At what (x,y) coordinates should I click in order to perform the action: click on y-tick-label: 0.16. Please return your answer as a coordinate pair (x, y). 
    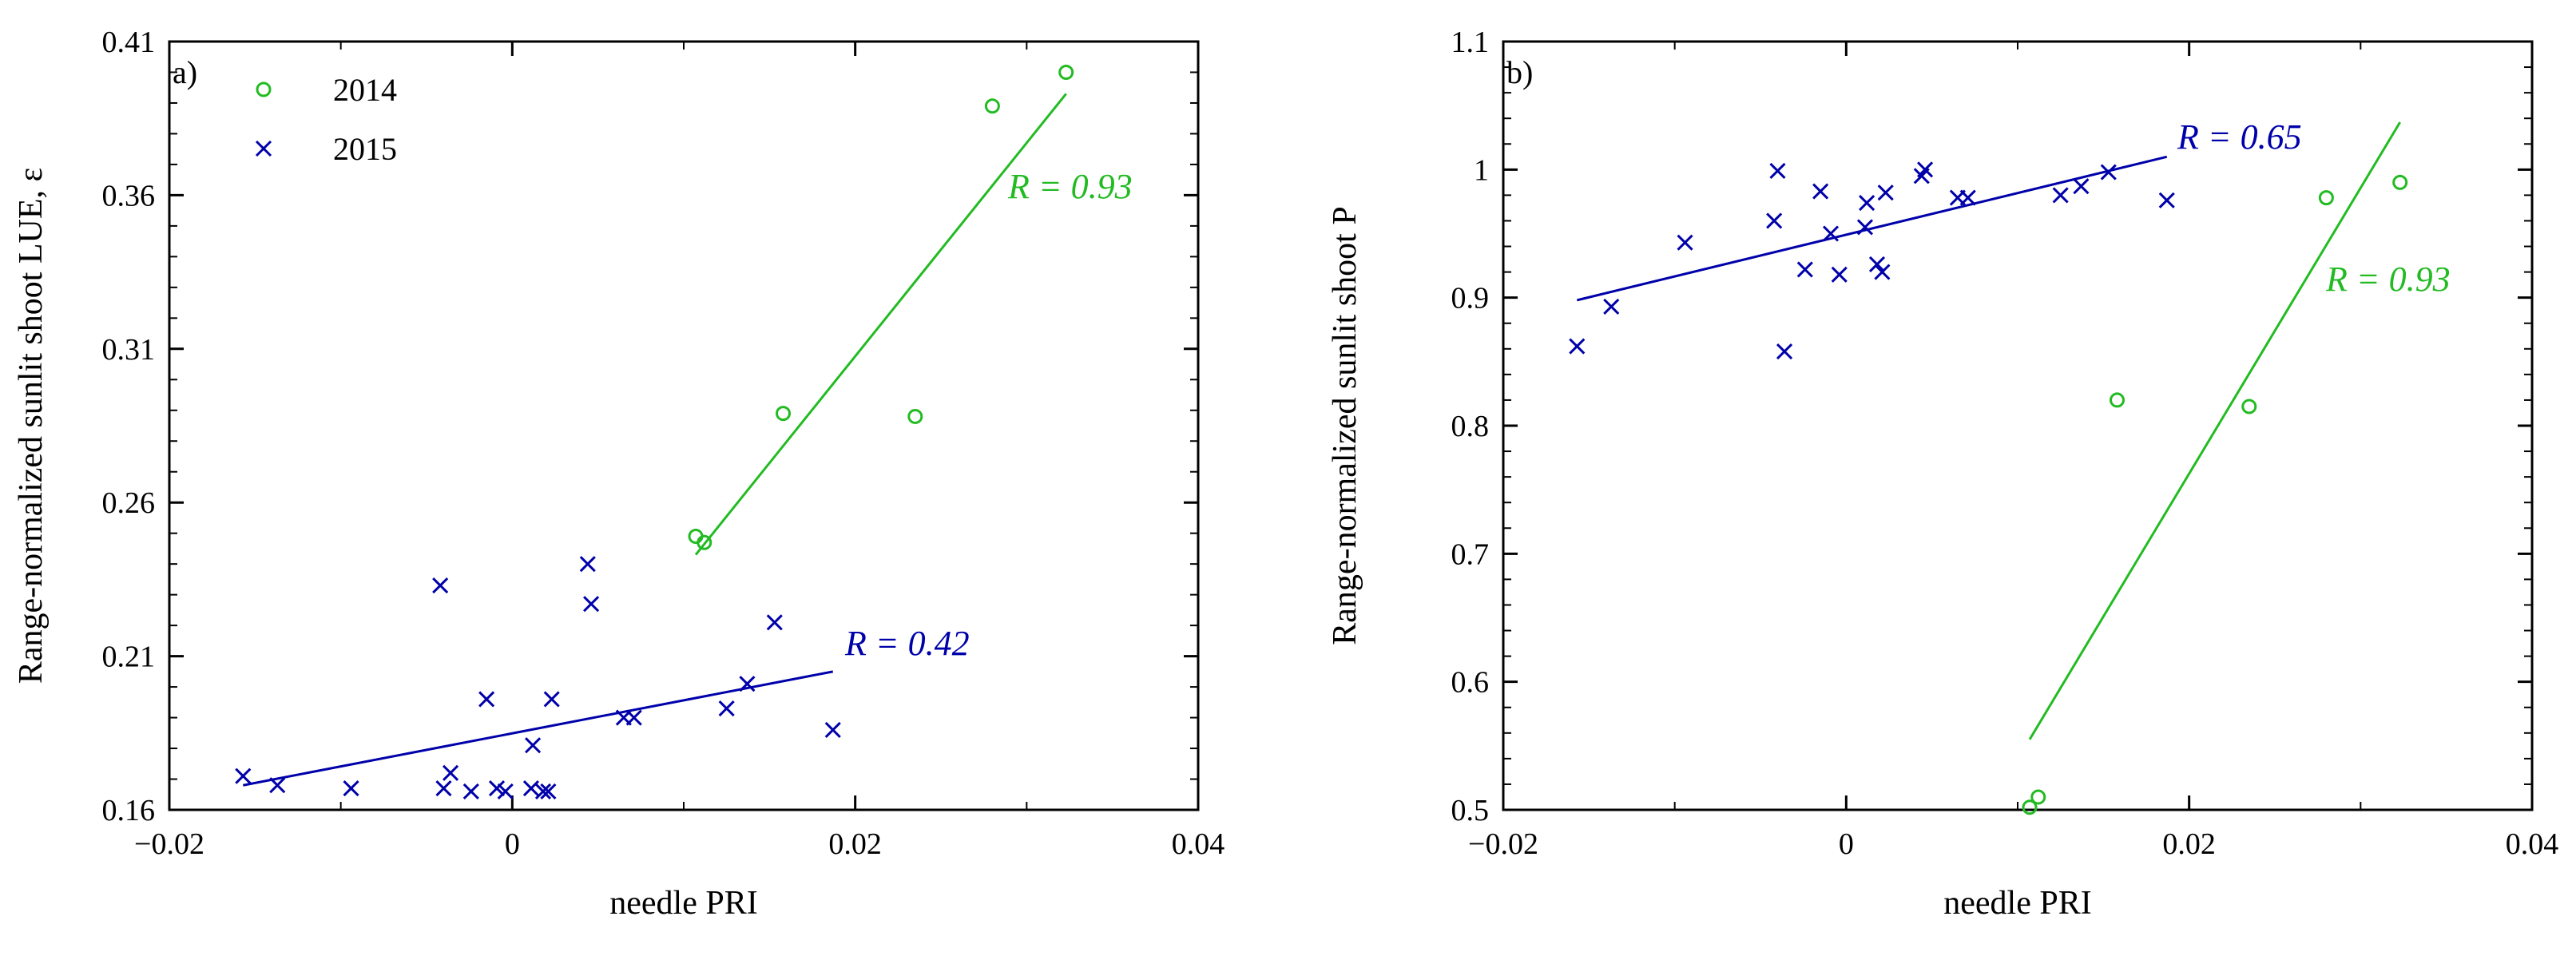
    Looking at the image, I should click on (129, 810).